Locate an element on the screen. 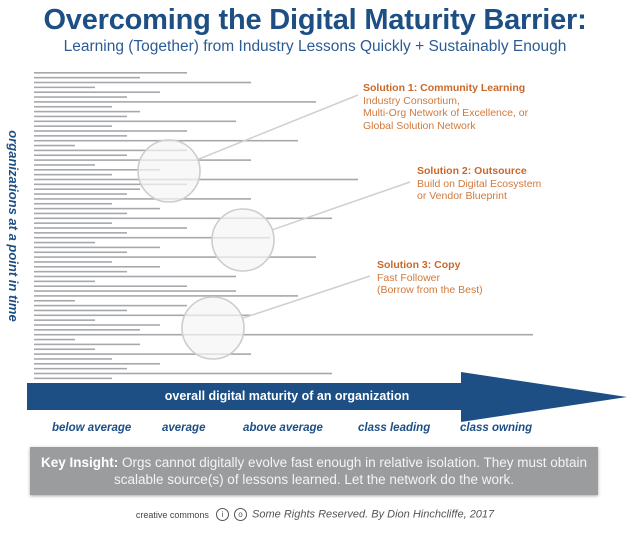  maturity-arrow is located at coordinates (327, 397).